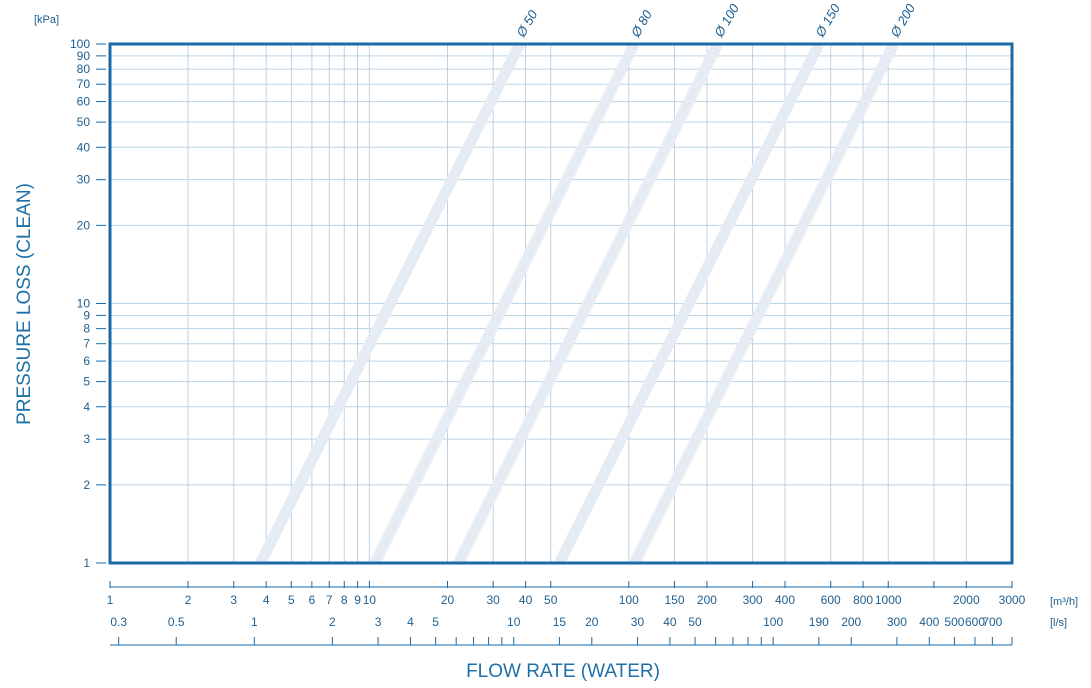  I want to click on x-tick-label-primary: 600, so click(831, 600).